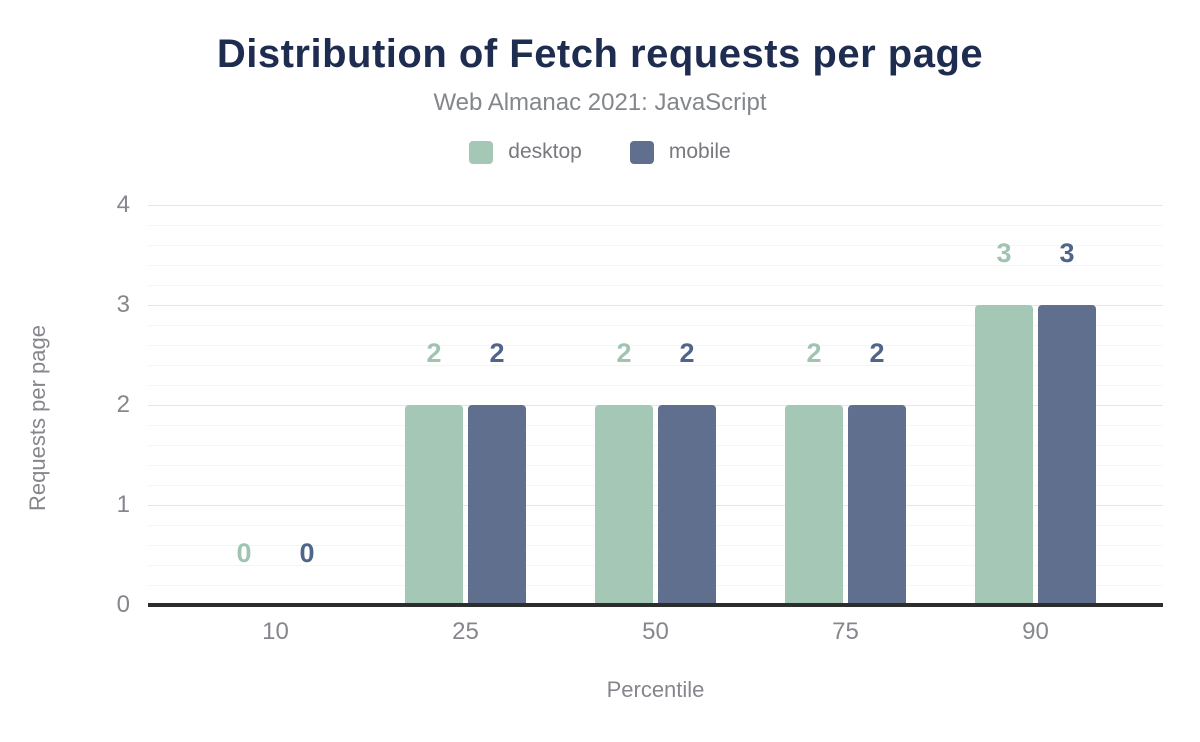 This screenshot has width=1200, height=742. I want to click on bar-mobile-p50, so click(687, 505).